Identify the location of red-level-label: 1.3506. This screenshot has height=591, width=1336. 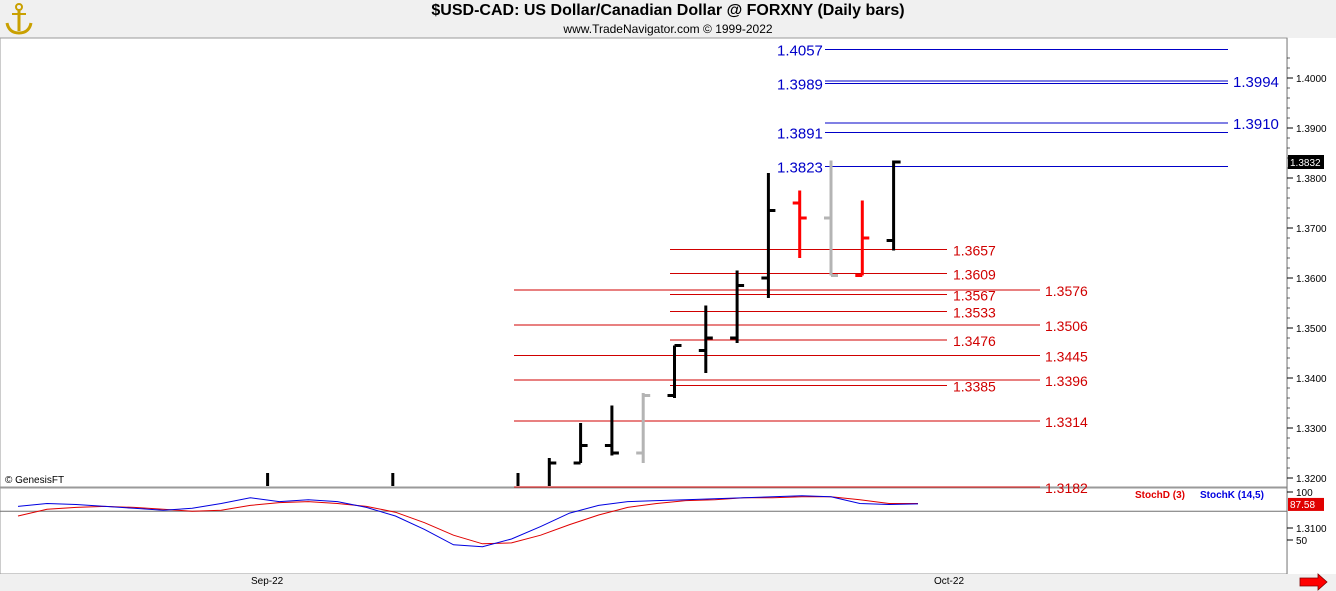
(1066, 326).